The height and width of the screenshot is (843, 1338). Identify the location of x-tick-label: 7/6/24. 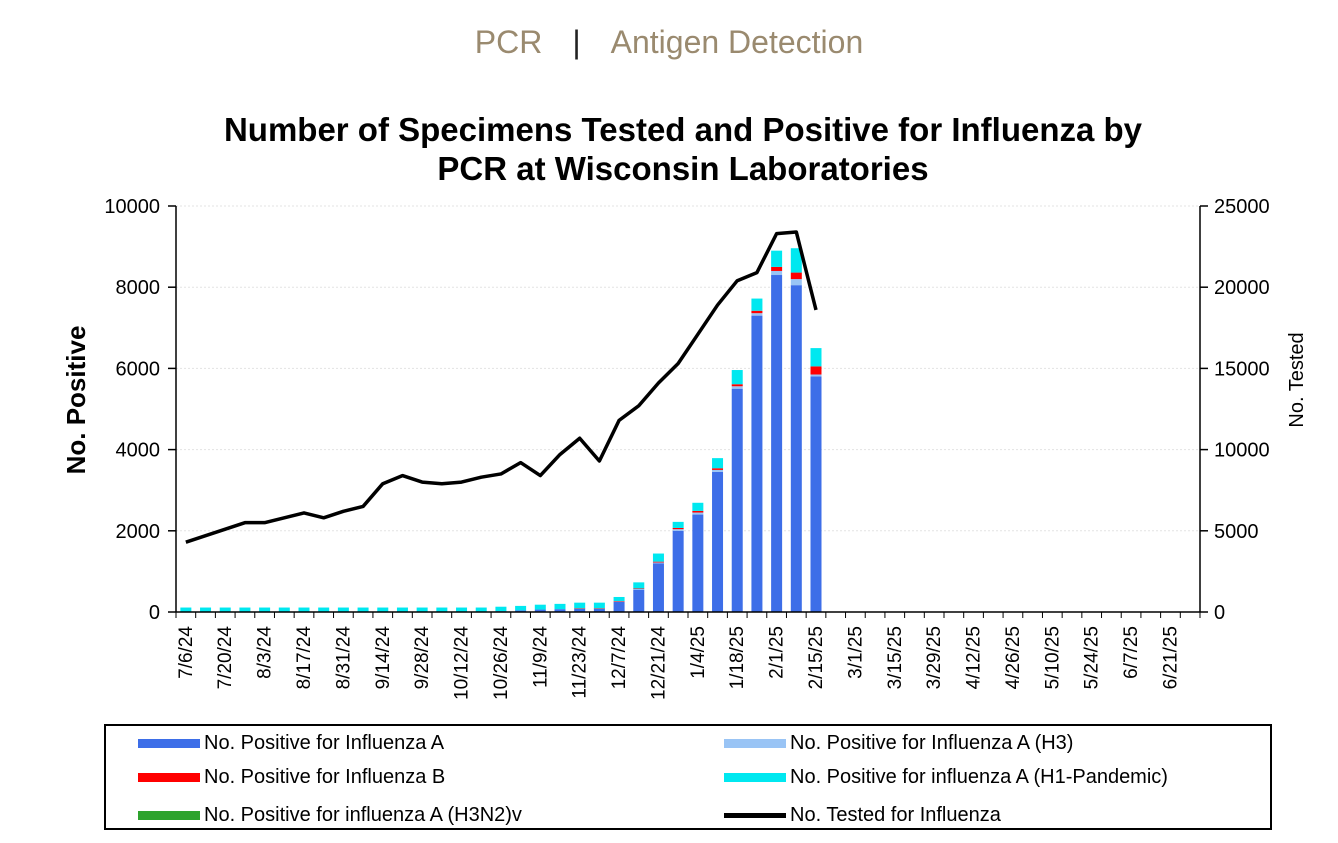
(186, 652).